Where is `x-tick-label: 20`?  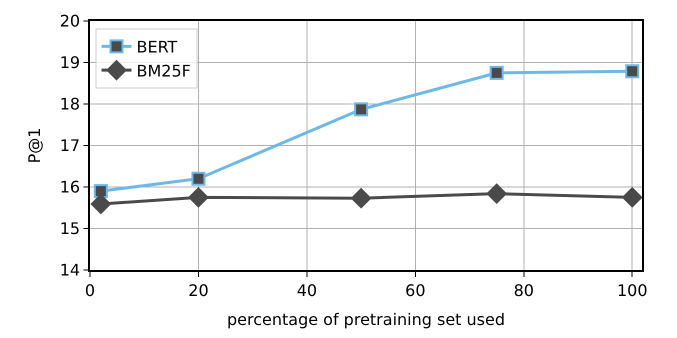 x-tick-label: 20 is located at coordinates (198, 290).